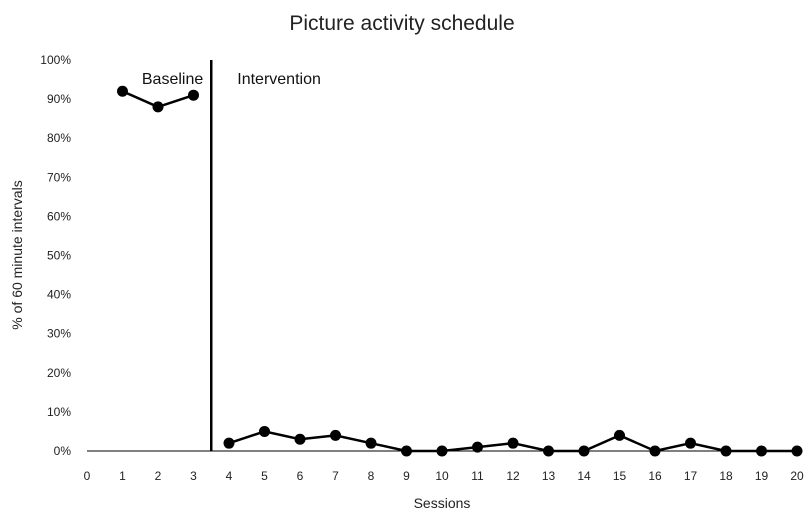  Describe the element at coordinates (172, 79) in the screenshot. I see `phase-label-baseline: Baseline` at that location.